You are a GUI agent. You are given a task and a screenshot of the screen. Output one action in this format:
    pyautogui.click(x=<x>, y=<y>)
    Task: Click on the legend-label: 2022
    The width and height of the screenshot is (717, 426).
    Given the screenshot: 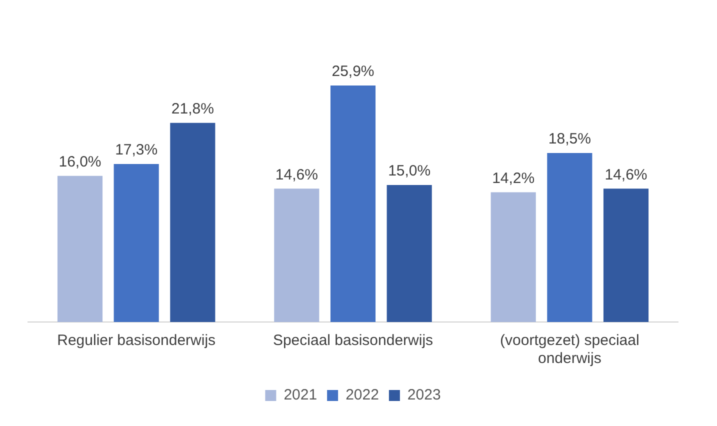 What is the action you would take?
    pyautogui.click(x=362, y=395)
    